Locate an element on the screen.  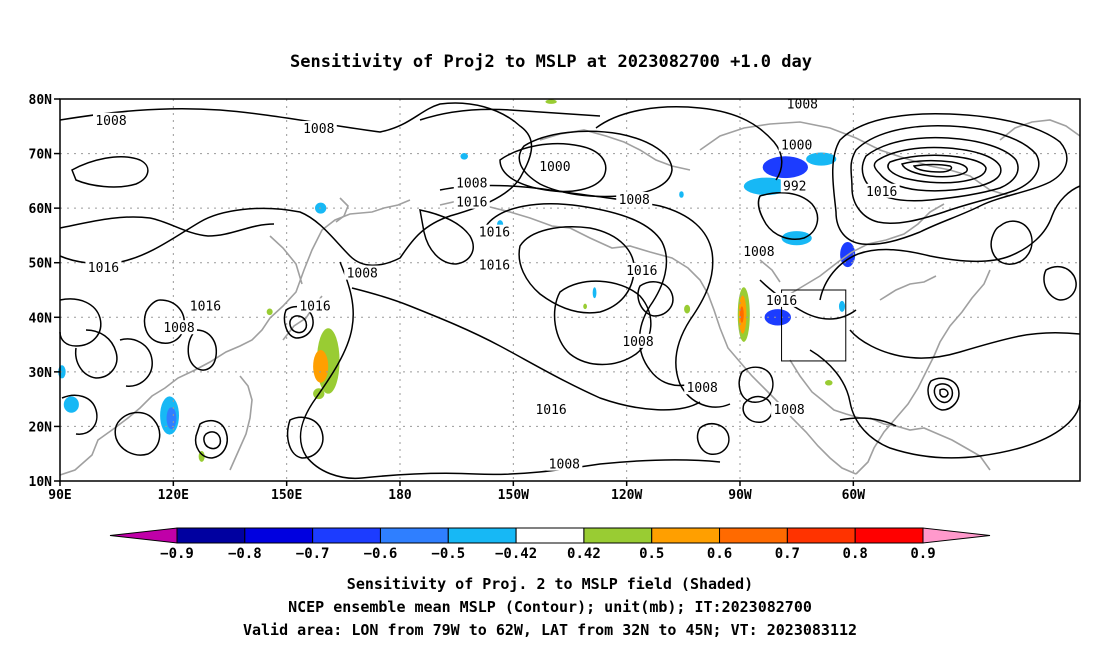
colorbar-level-label: −0.8 is located at coordinates (245, 554).